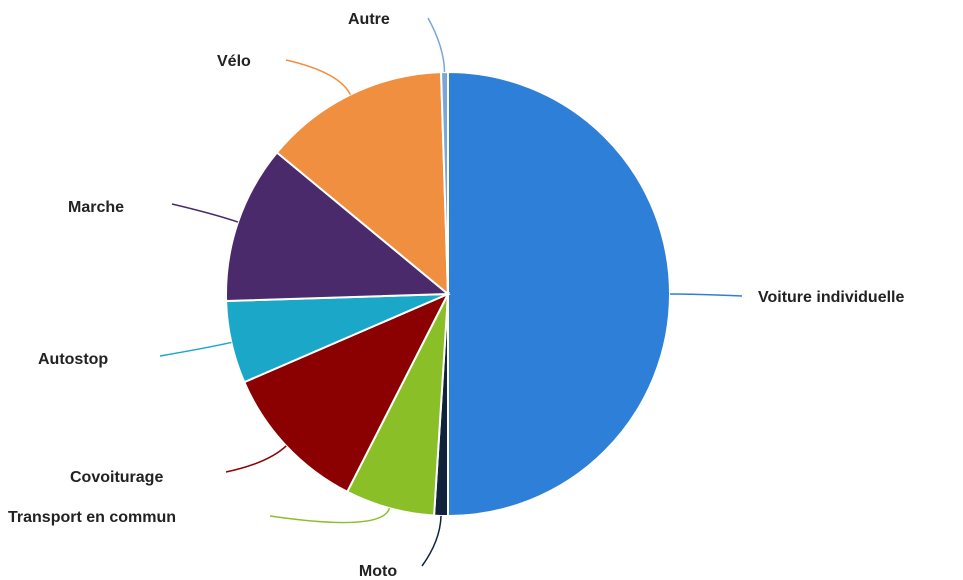 Image resolution: width=963 pixels, height=580 pixels. What do you see at coordinates (369, 19) in the screenshot?
I see `slice-label: Autre` at bounding box center [369, 19].